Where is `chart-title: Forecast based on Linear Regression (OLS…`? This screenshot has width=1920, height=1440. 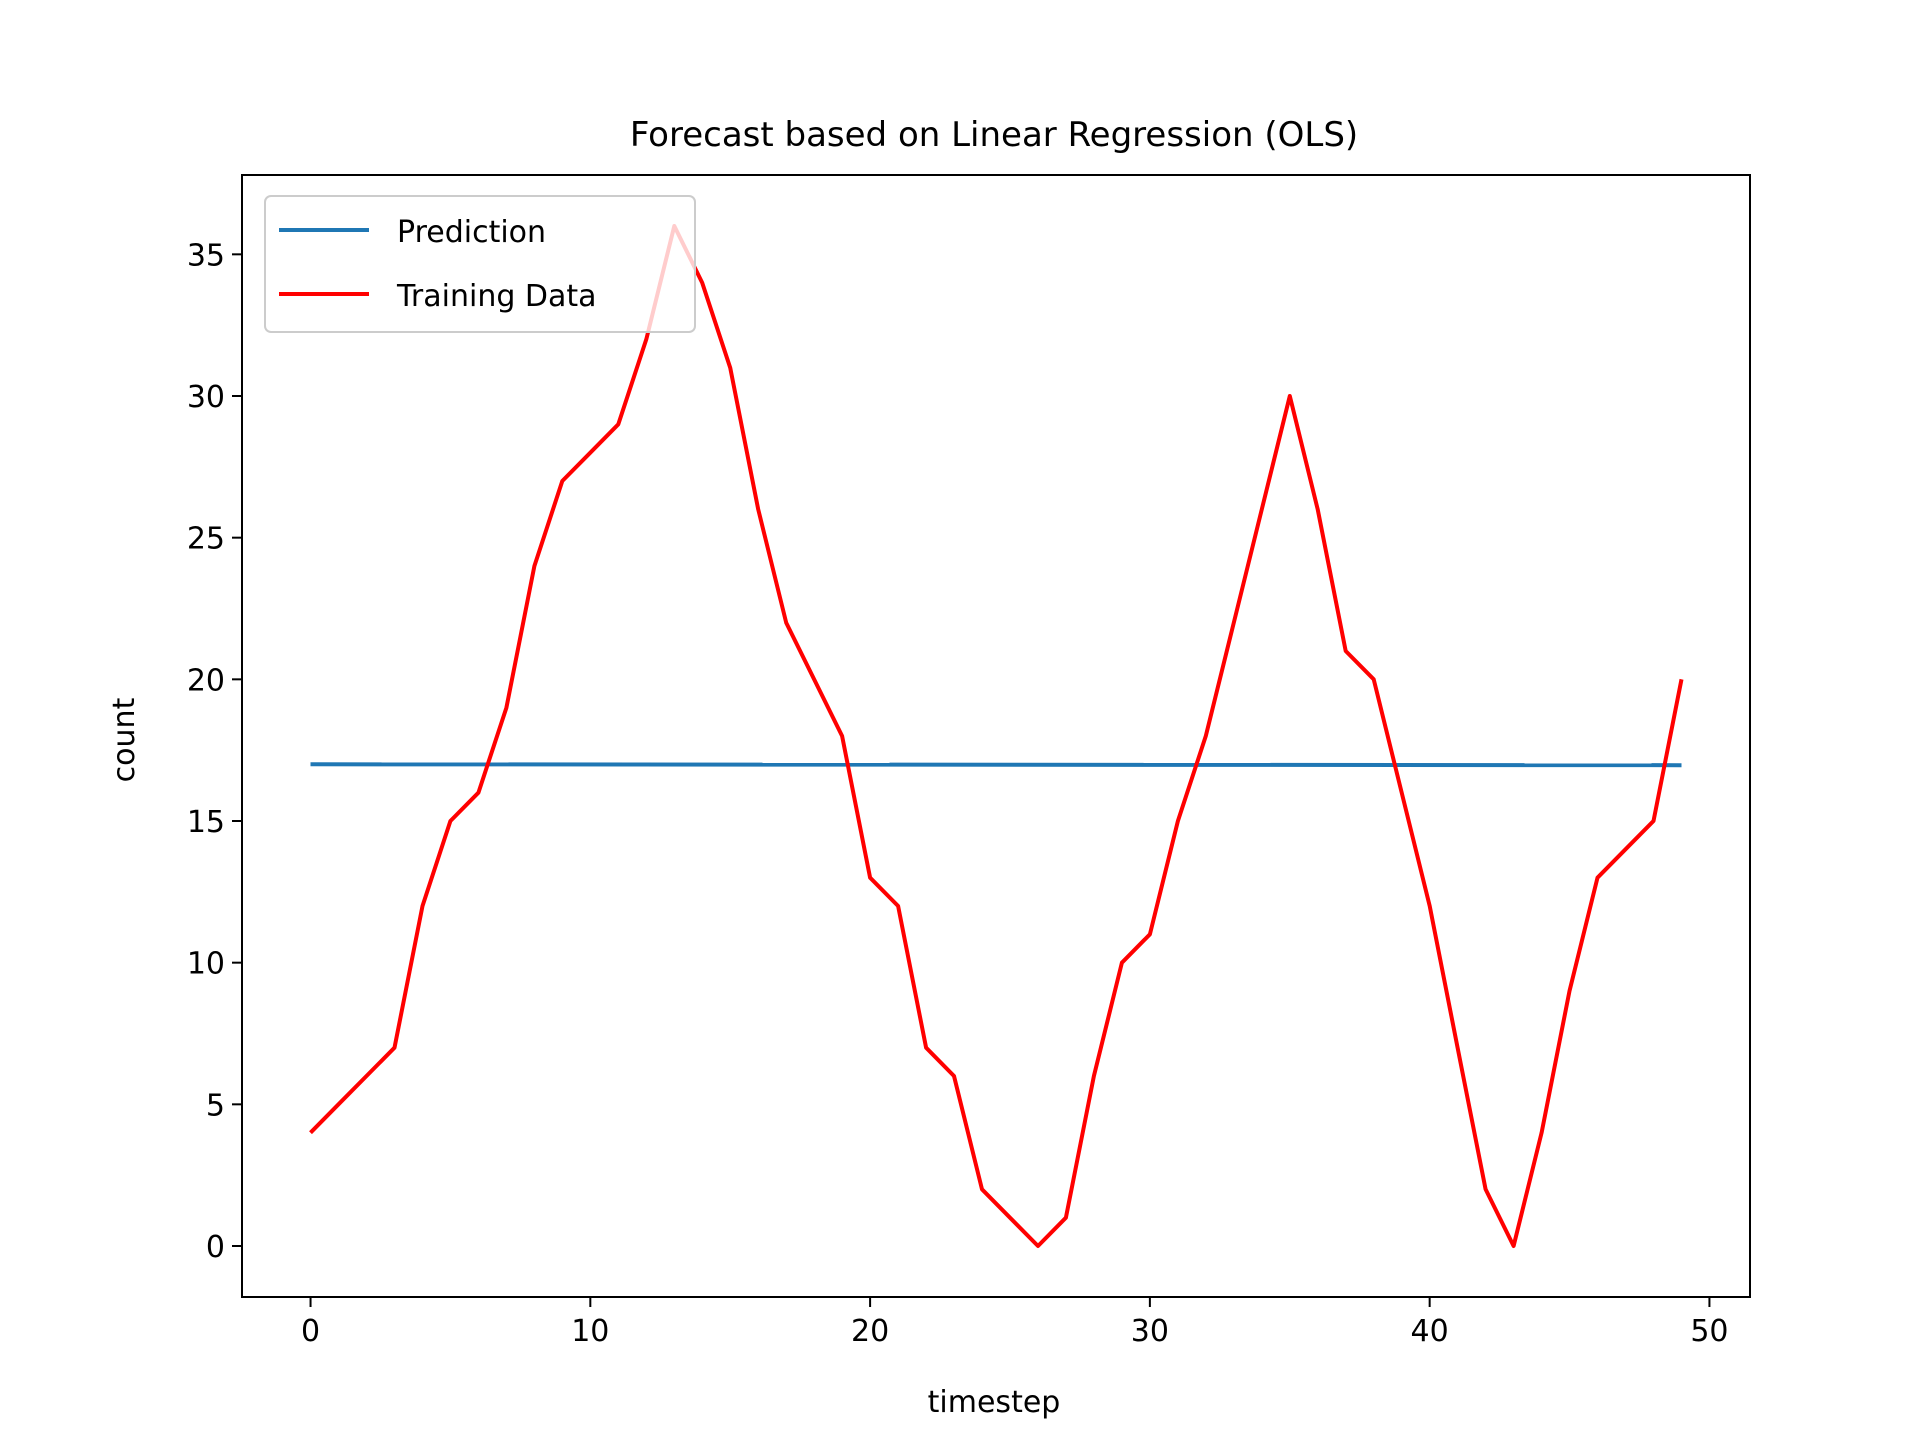
chart-title: Forecast based on Linear Regression (OLS… is located at coordinates (994, 135).